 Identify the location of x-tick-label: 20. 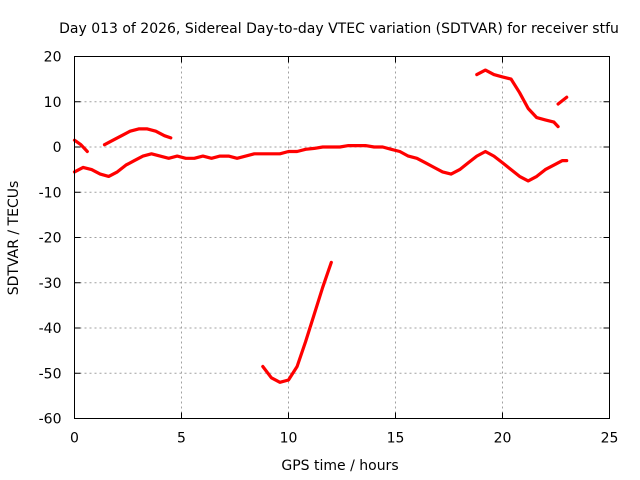
(503, 439).